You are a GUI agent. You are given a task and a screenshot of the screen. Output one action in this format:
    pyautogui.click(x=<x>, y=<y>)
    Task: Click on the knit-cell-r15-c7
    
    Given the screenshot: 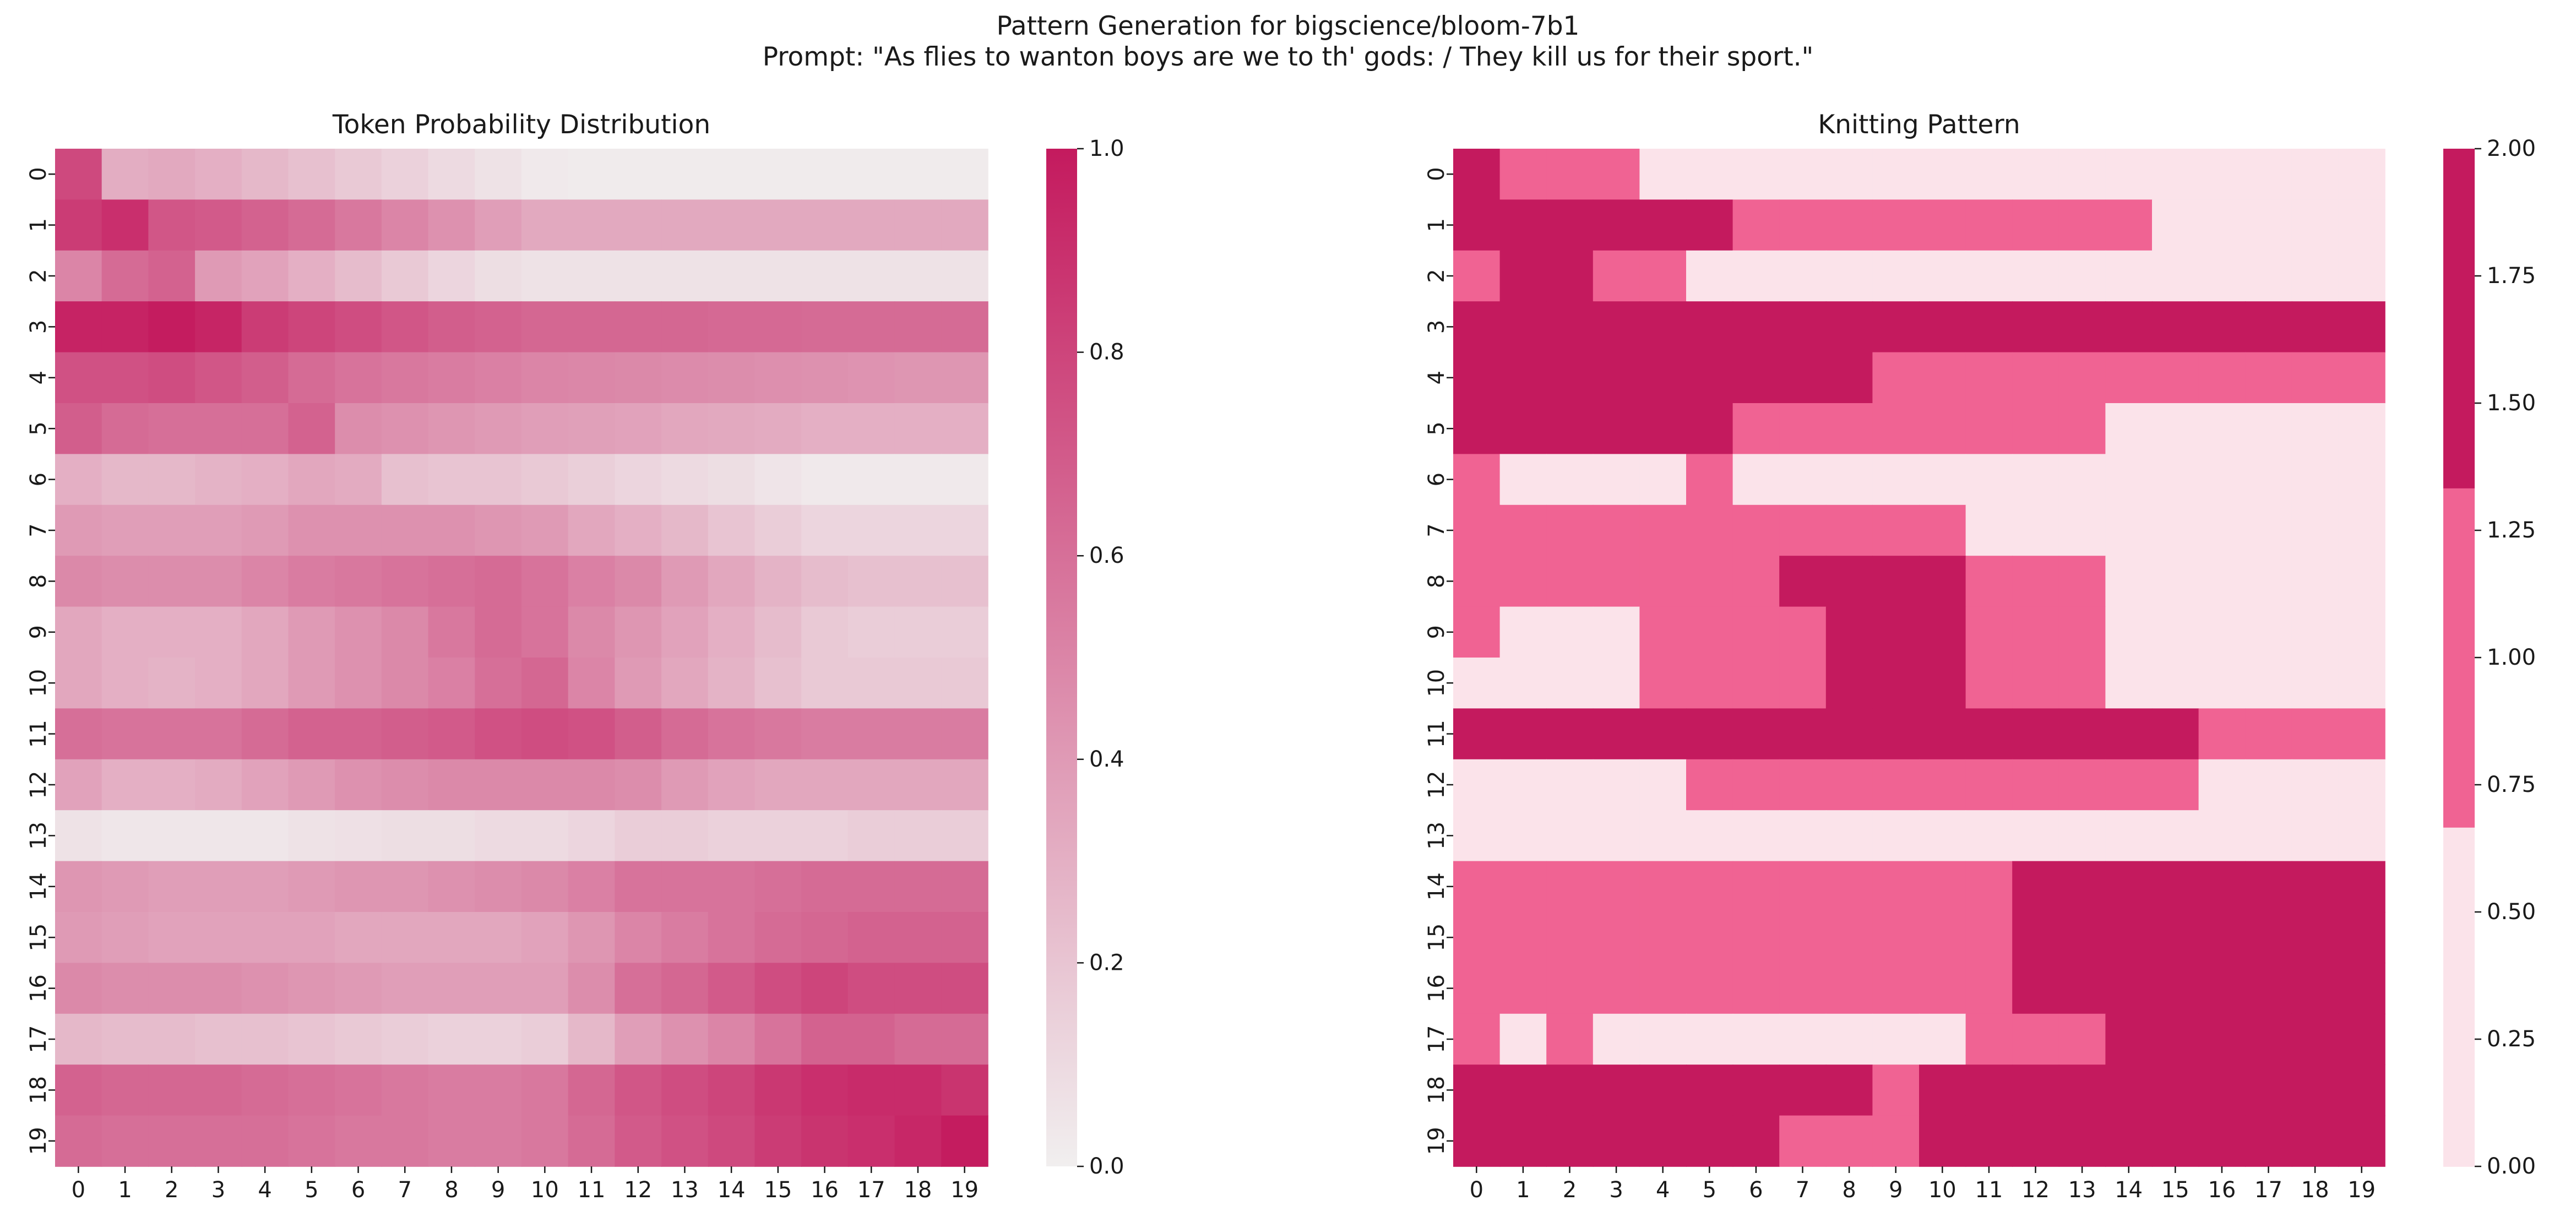 What is the action you would take?
    pyautogui.click(x=1803, y=938)
    